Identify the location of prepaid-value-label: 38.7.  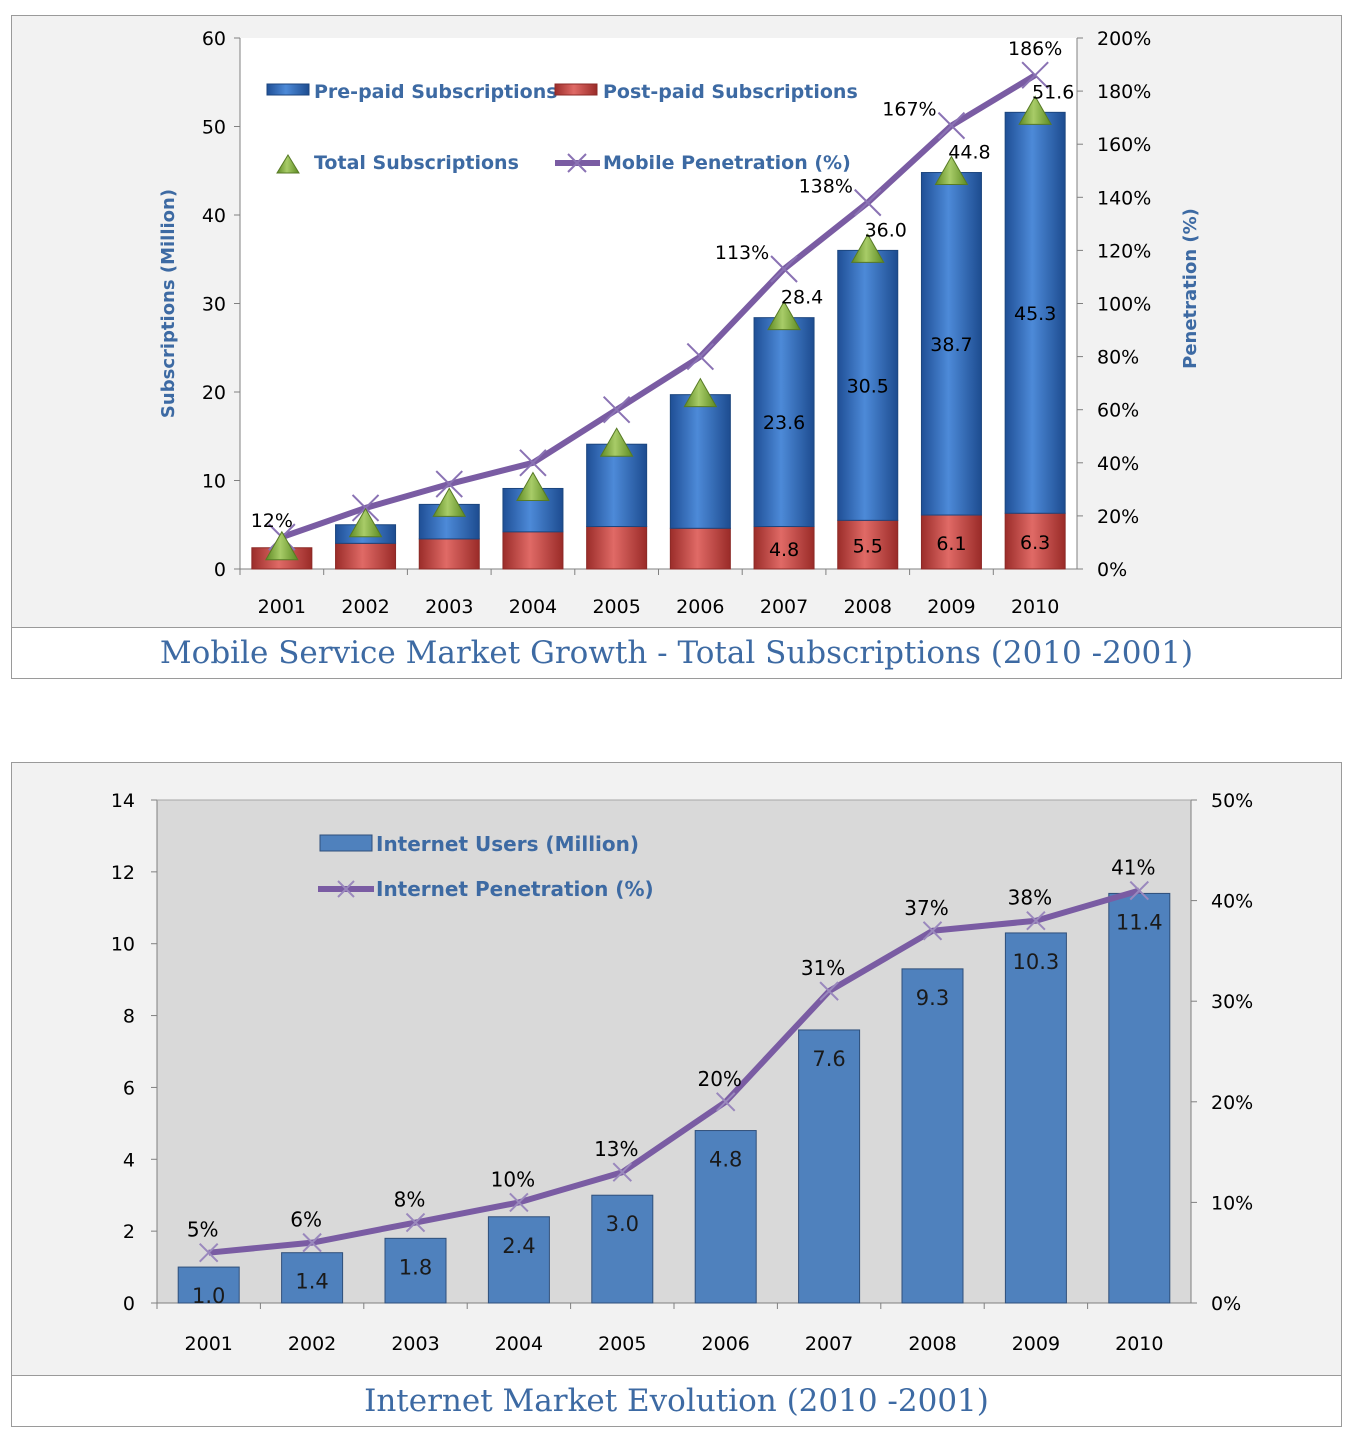
(951, 345).